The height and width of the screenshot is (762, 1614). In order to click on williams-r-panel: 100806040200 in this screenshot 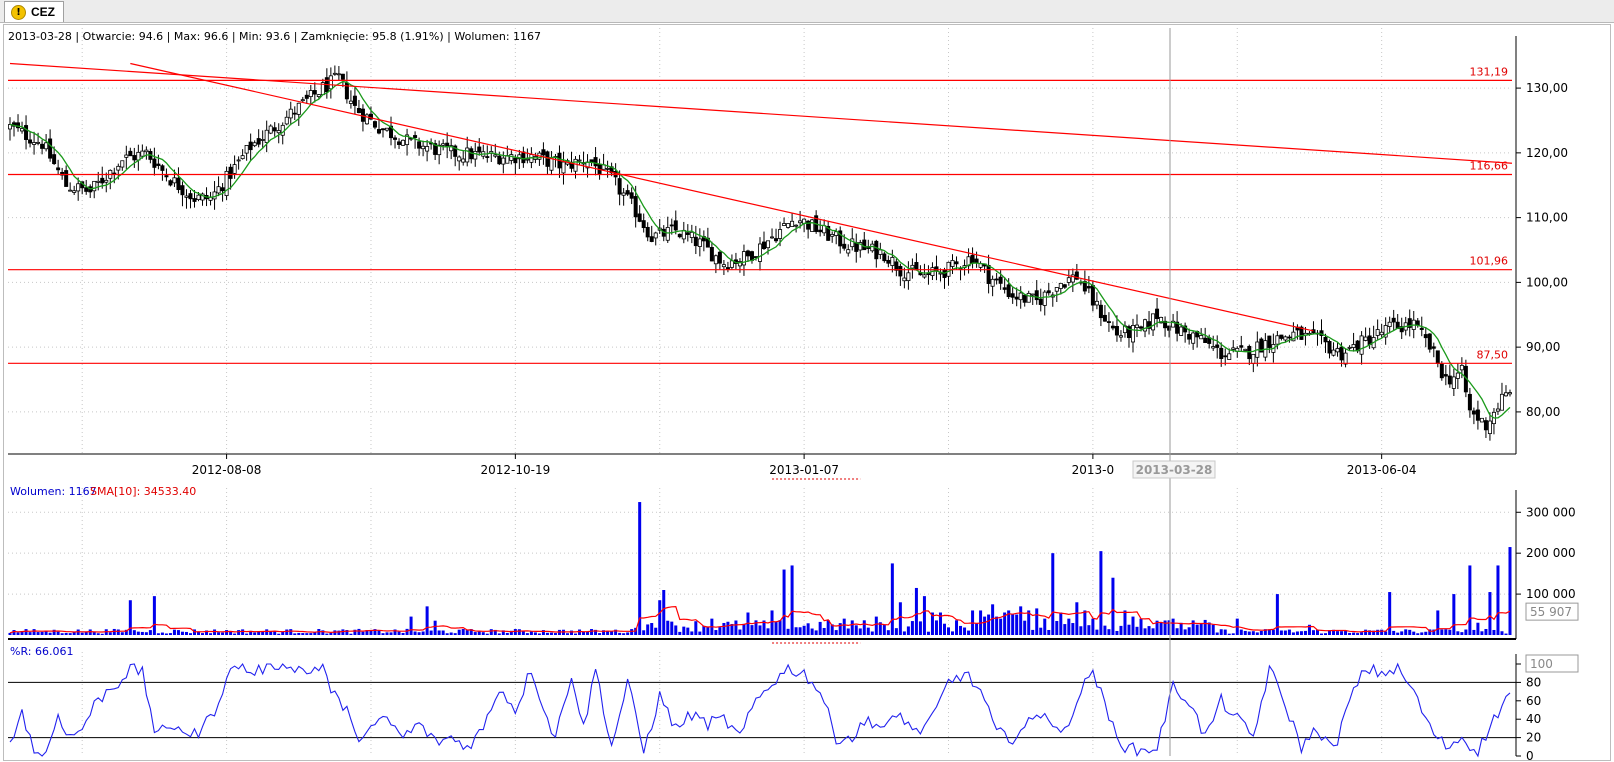, I will do `click(778, 708)`.